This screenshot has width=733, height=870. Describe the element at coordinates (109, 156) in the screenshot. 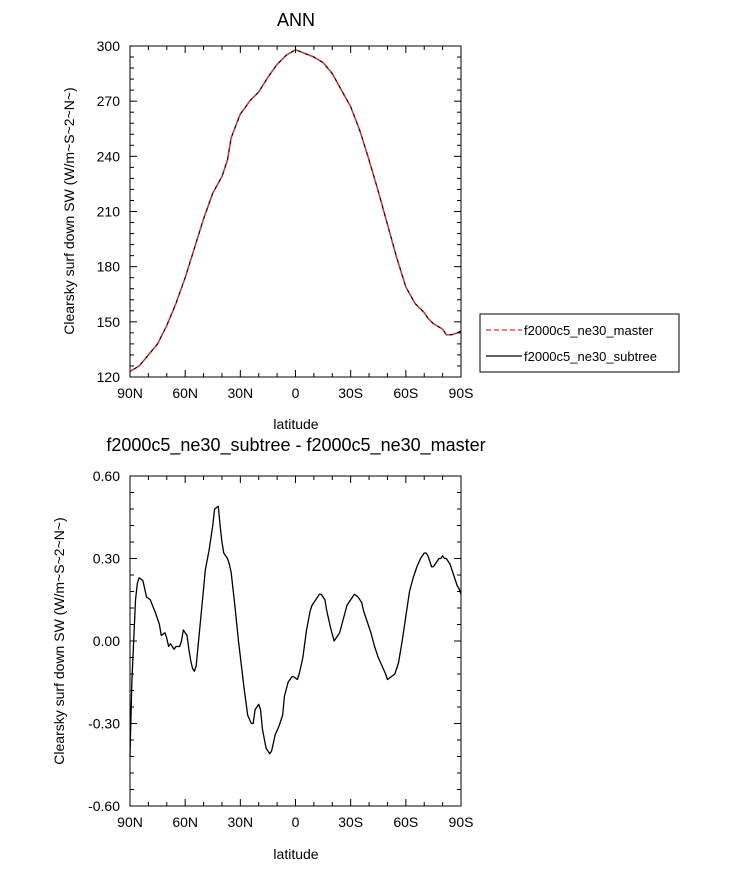

I see `top-y-tick-label: 240` at that location.